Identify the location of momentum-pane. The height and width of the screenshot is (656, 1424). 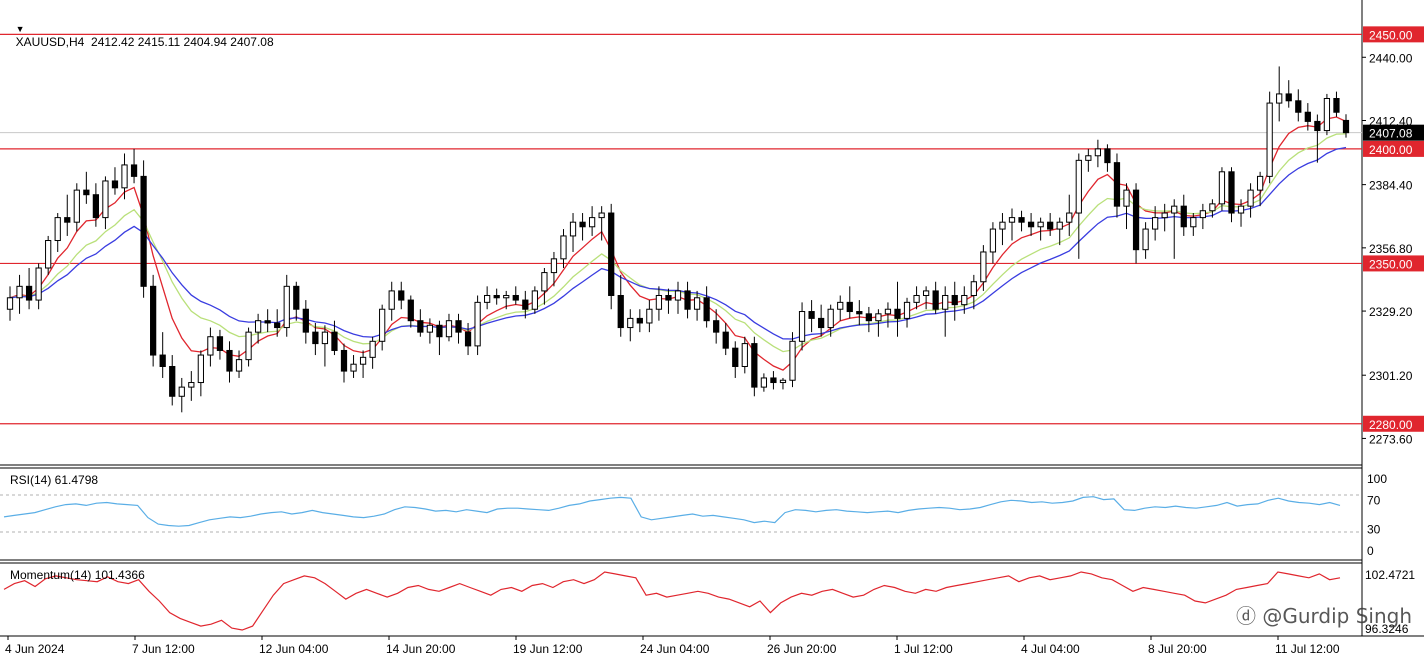
(712, 599).